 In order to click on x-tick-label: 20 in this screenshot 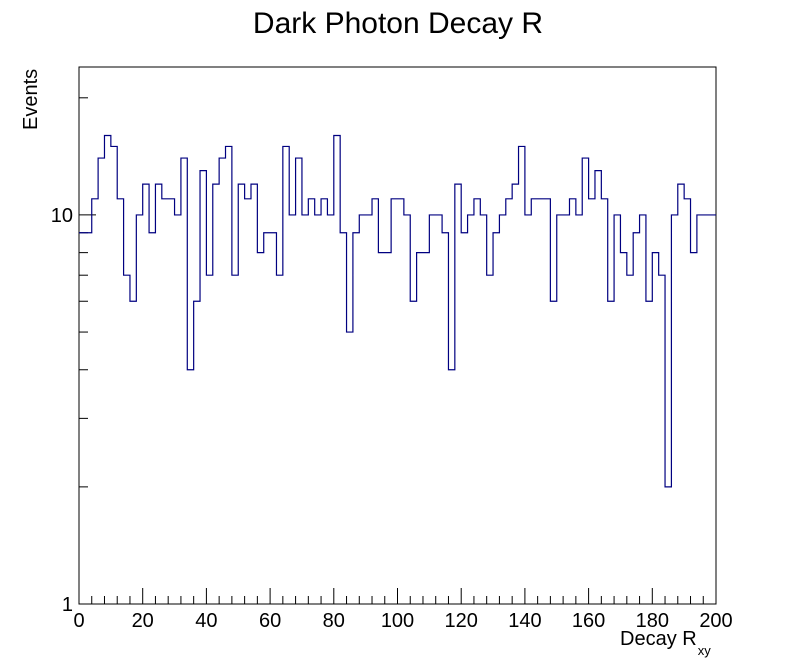, I will do `click(143, 621)`.